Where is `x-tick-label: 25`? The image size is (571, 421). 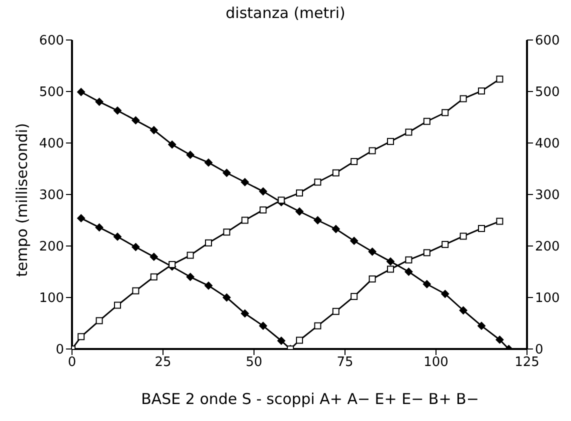 x-tick-label: 25 is located at coordinates (163, 362).